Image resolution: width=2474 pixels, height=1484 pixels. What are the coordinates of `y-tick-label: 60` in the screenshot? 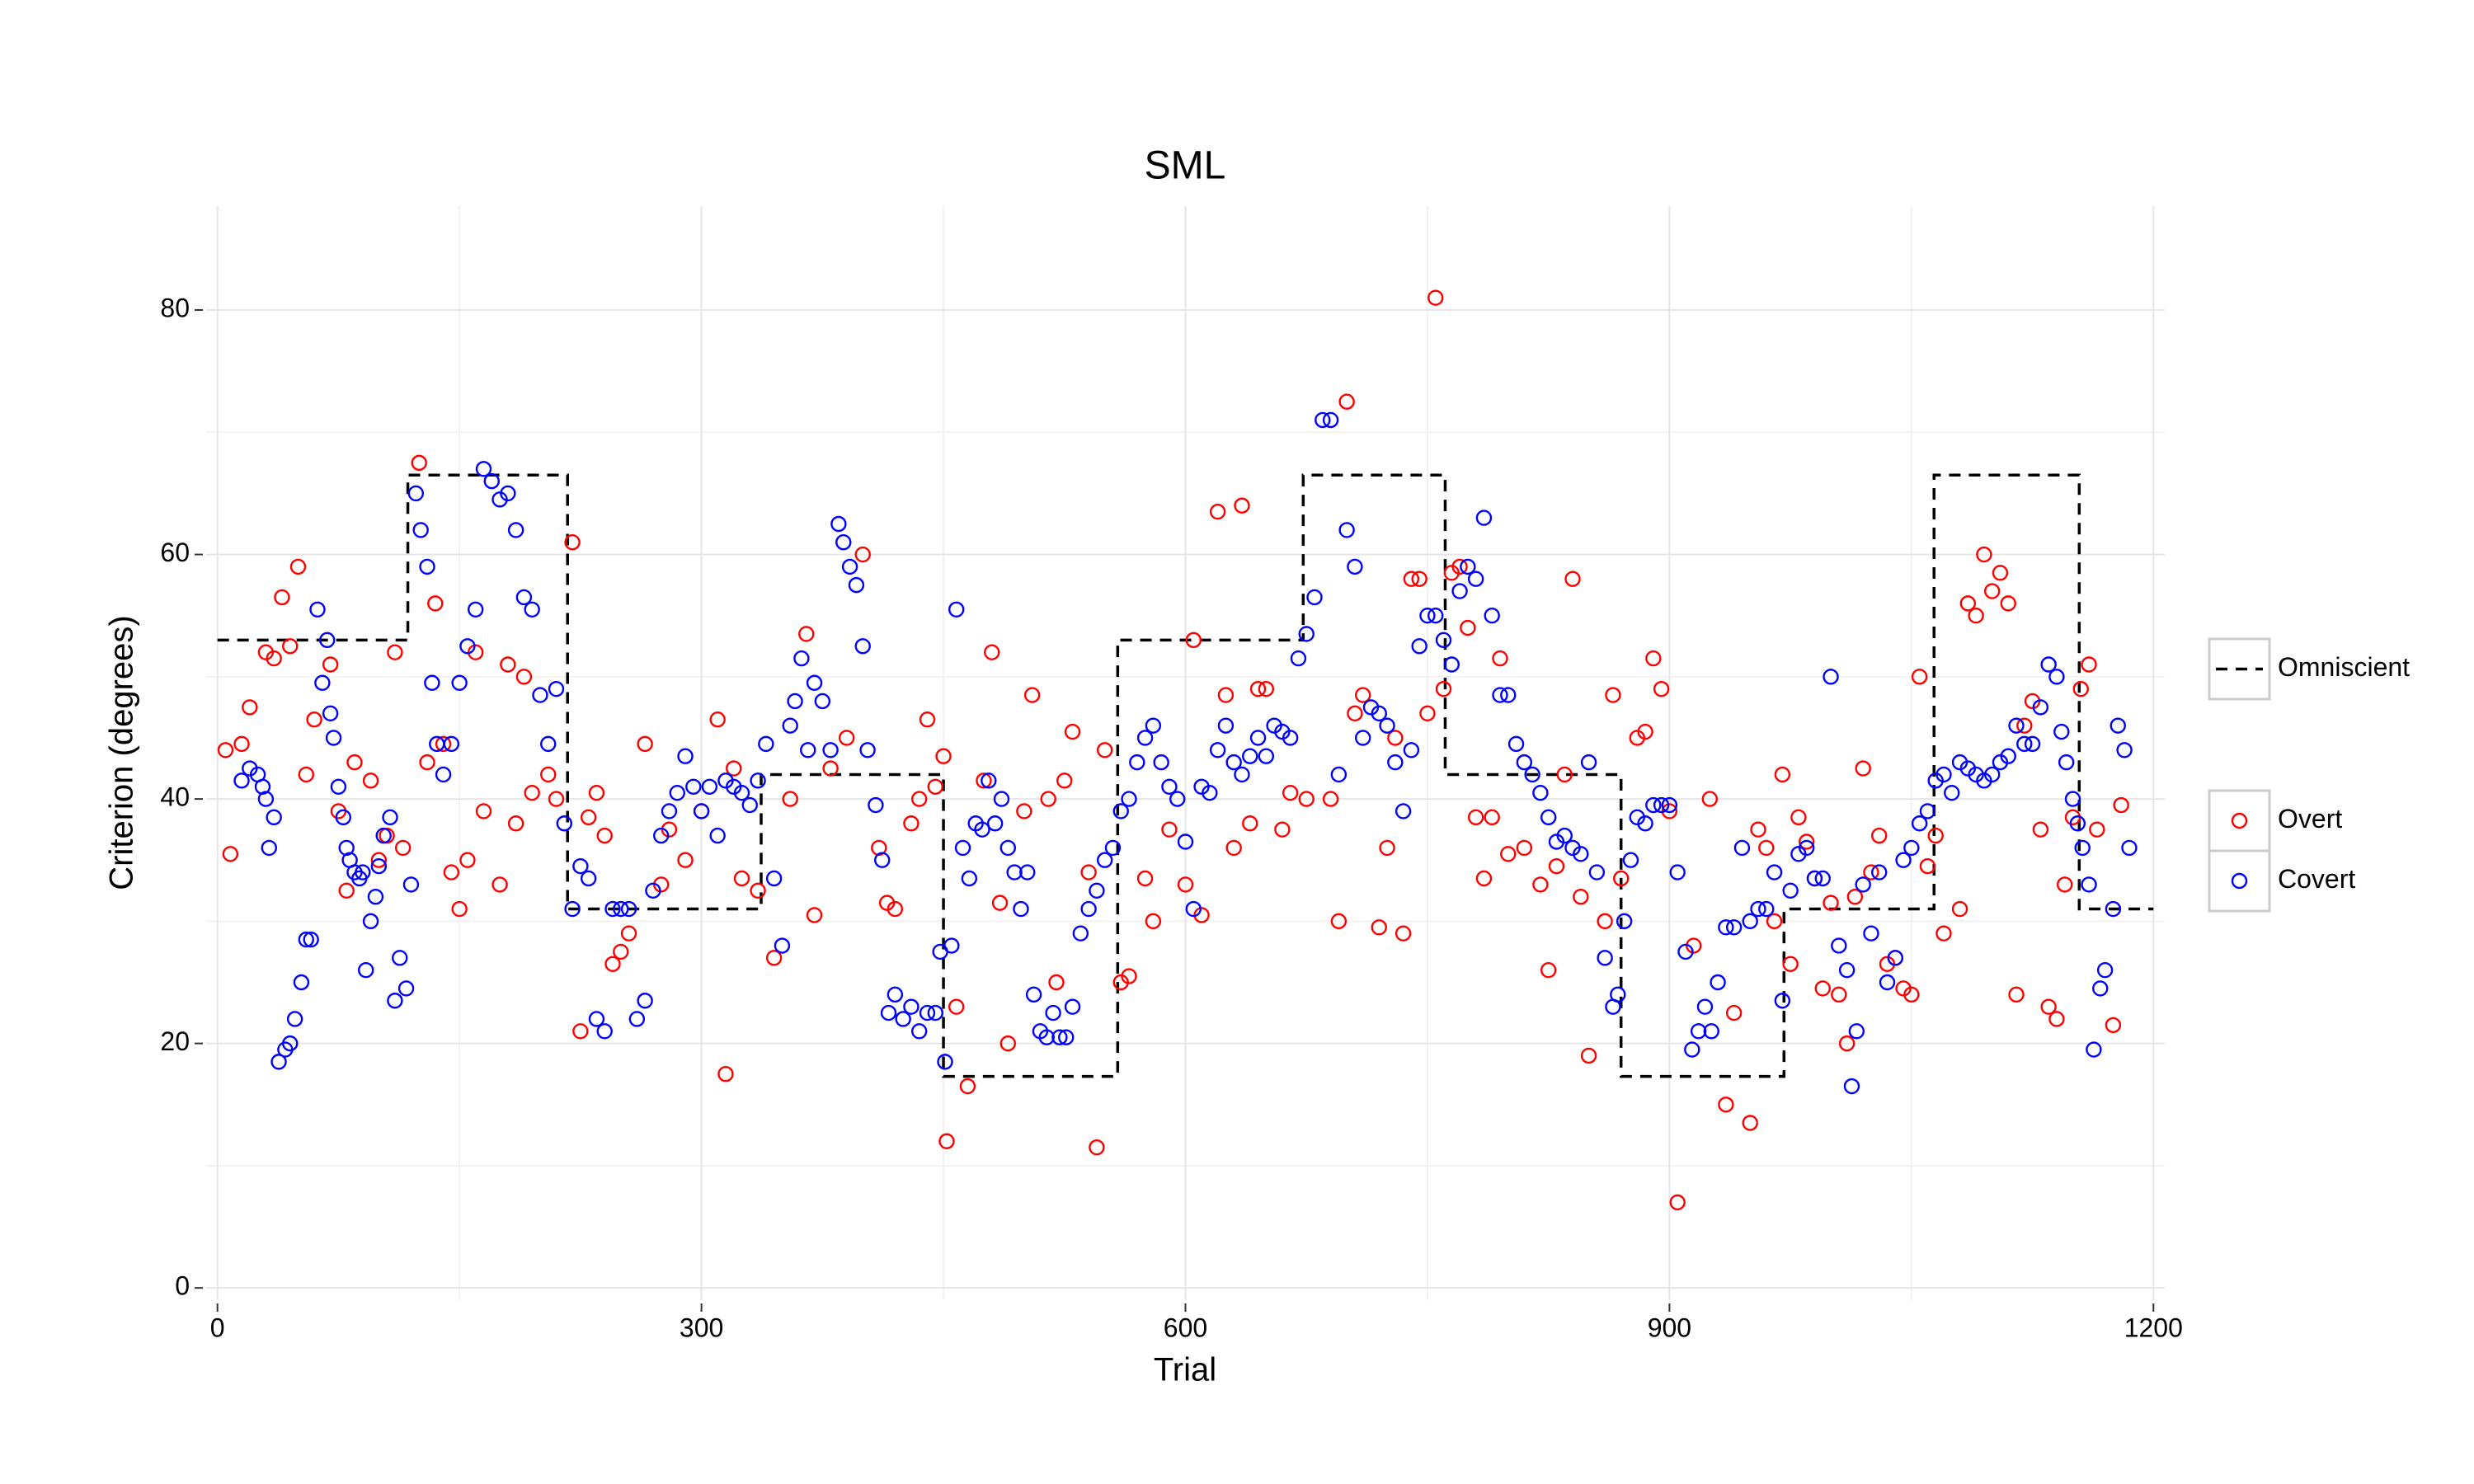 It's located at (175, 552).